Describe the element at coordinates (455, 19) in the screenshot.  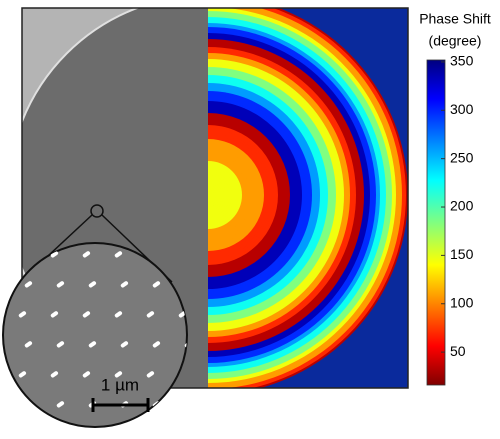
I see `colorbar-title: Phase Shift` at that location.